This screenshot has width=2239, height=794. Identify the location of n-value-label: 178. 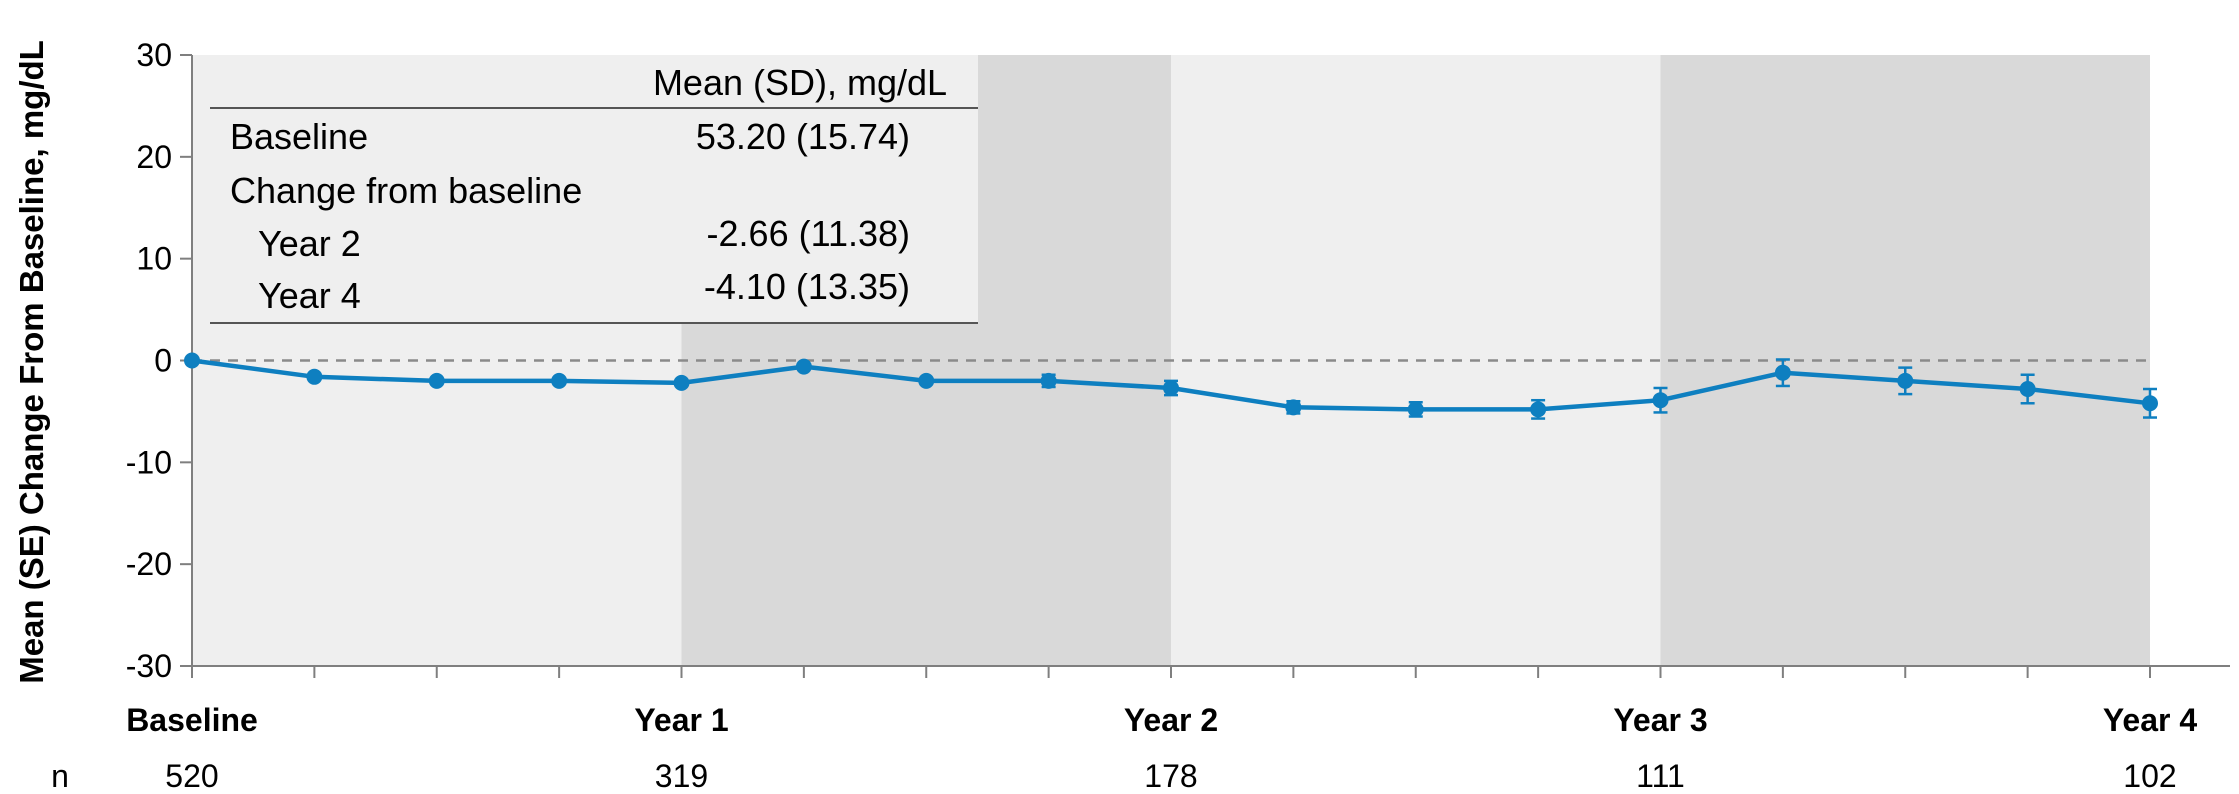
(1170, 776).